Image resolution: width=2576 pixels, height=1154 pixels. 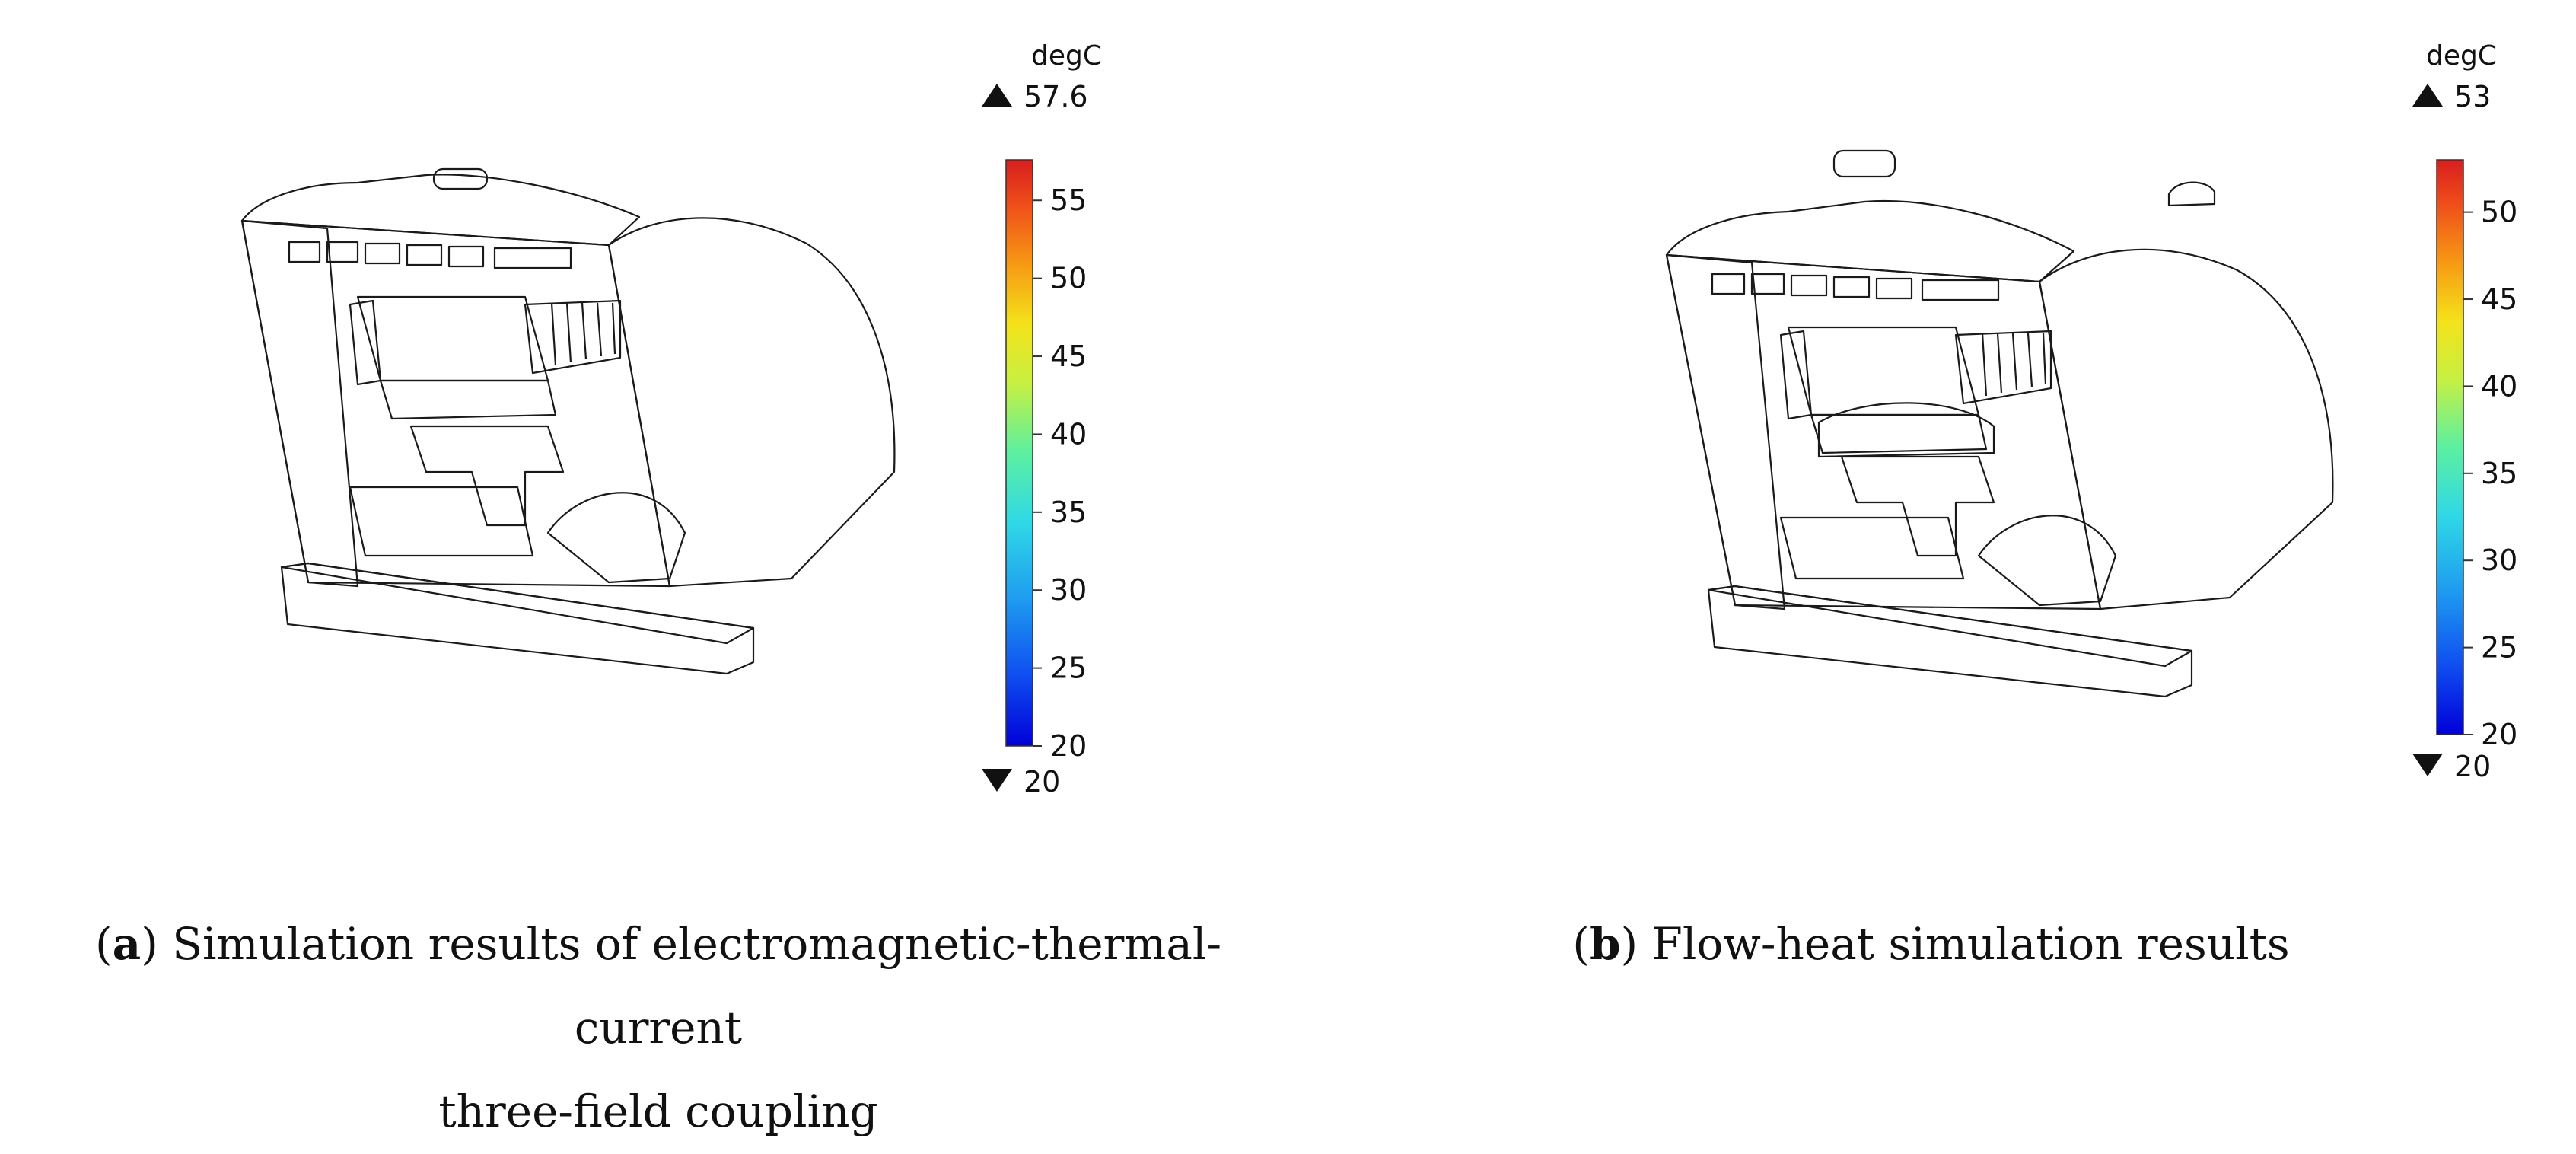 What do you see at coordinates (1970, 944) in the screenshot?
I see `caption-b-text: Flow-heat simulation results` at bounding box center [1970, 944].